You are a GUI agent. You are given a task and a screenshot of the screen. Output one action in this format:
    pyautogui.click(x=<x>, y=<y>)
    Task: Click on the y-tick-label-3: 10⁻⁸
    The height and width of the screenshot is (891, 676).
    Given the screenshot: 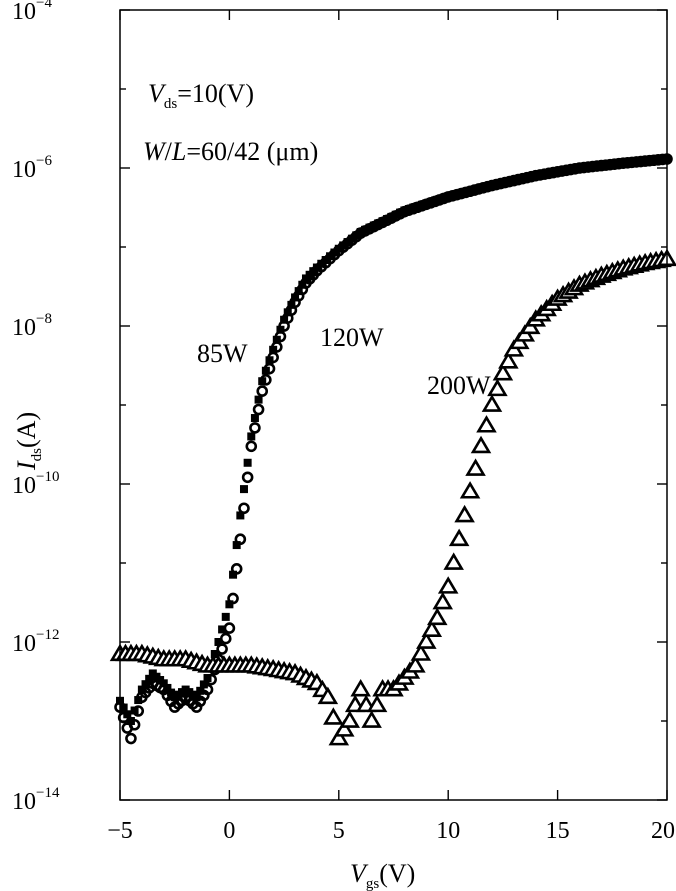 What is the action you would take?
    pyautogui.click(x=32, y=326)
    